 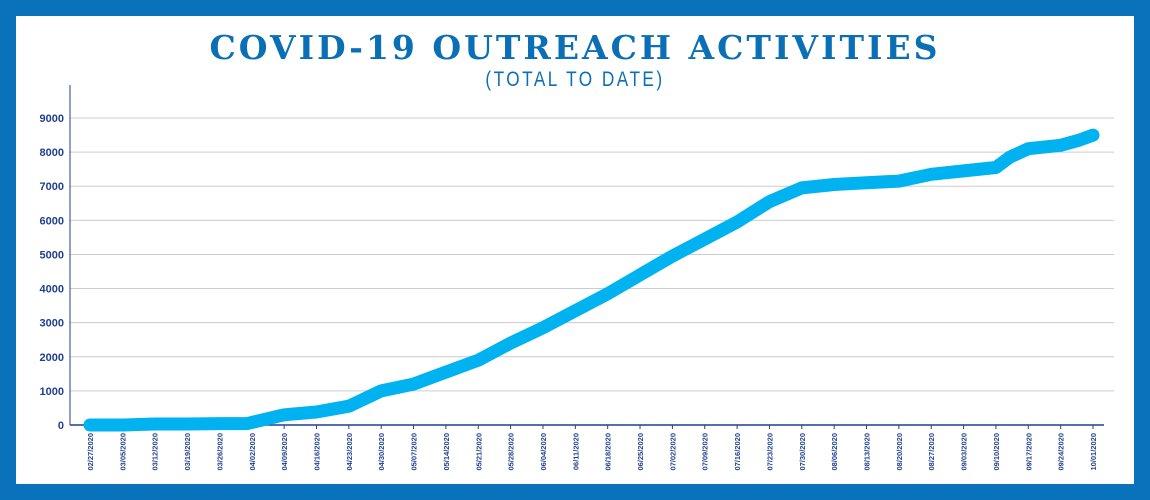 What do you see at coordinates (964, 452) in the screenshot?
I see `x-tick-label: 09/03/2020` at bounding box center [964, 452].